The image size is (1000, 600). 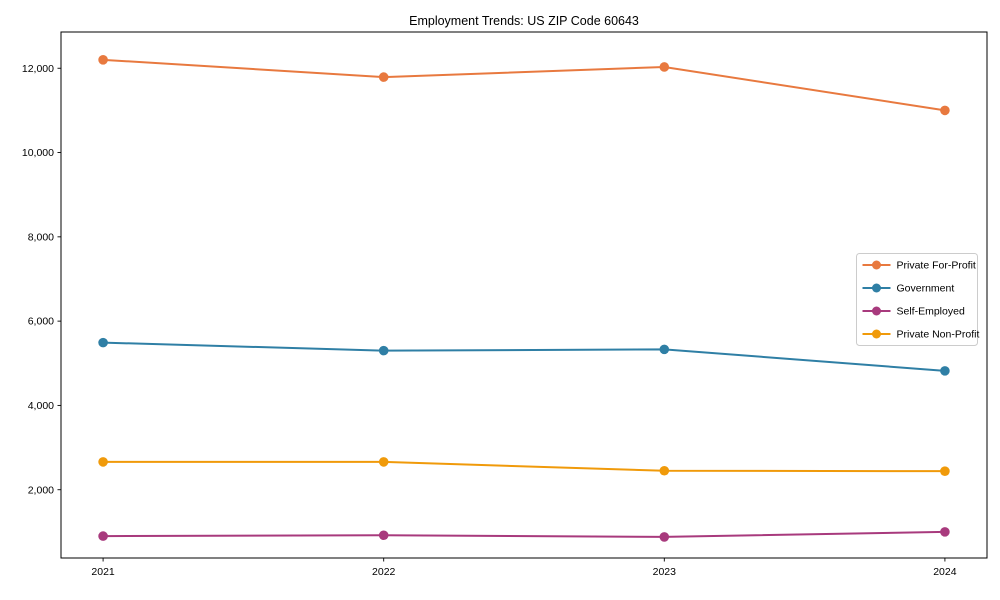 I want to click on x-tick-label: 2024, so click(x=945, y=572).